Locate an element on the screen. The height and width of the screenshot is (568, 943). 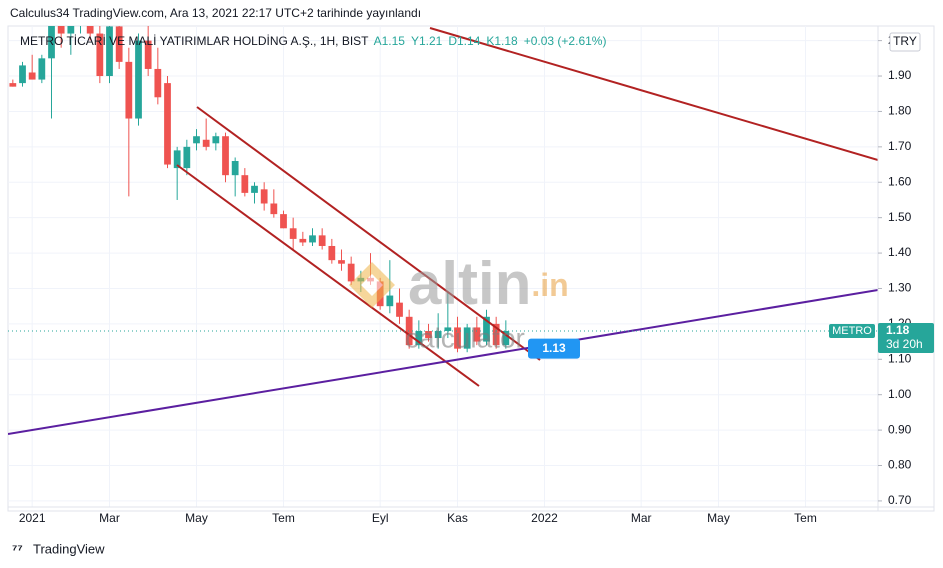
x-tick-label: Kas is located at coordinates (457, 518).